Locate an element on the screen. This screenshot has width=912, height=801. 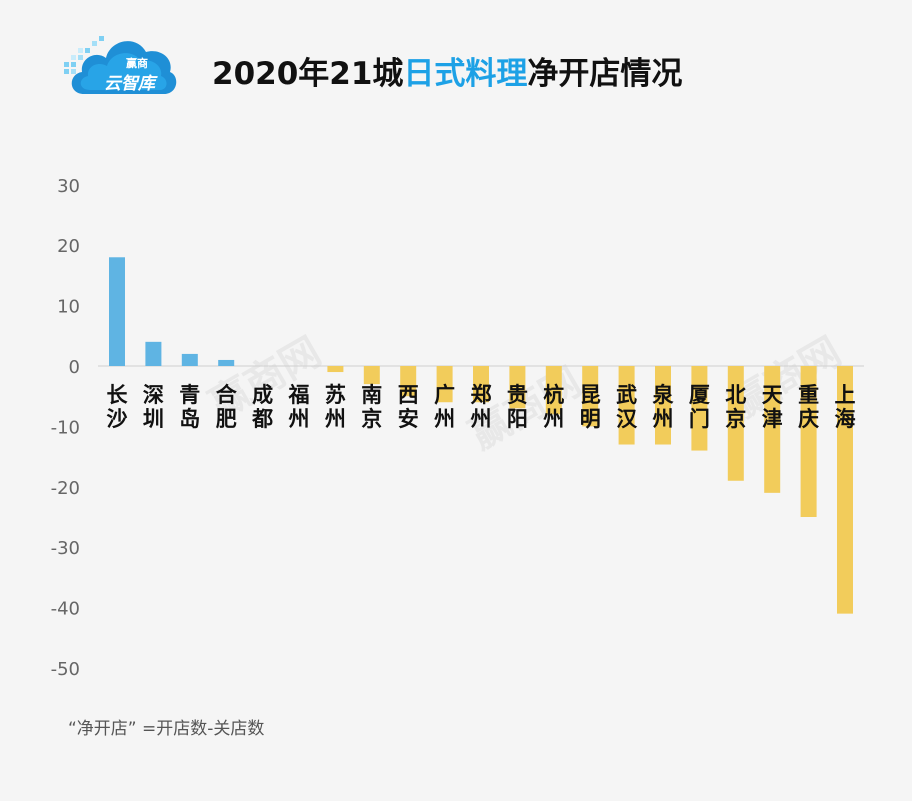
category-label: 成都 is located at coordinates (262, 407).